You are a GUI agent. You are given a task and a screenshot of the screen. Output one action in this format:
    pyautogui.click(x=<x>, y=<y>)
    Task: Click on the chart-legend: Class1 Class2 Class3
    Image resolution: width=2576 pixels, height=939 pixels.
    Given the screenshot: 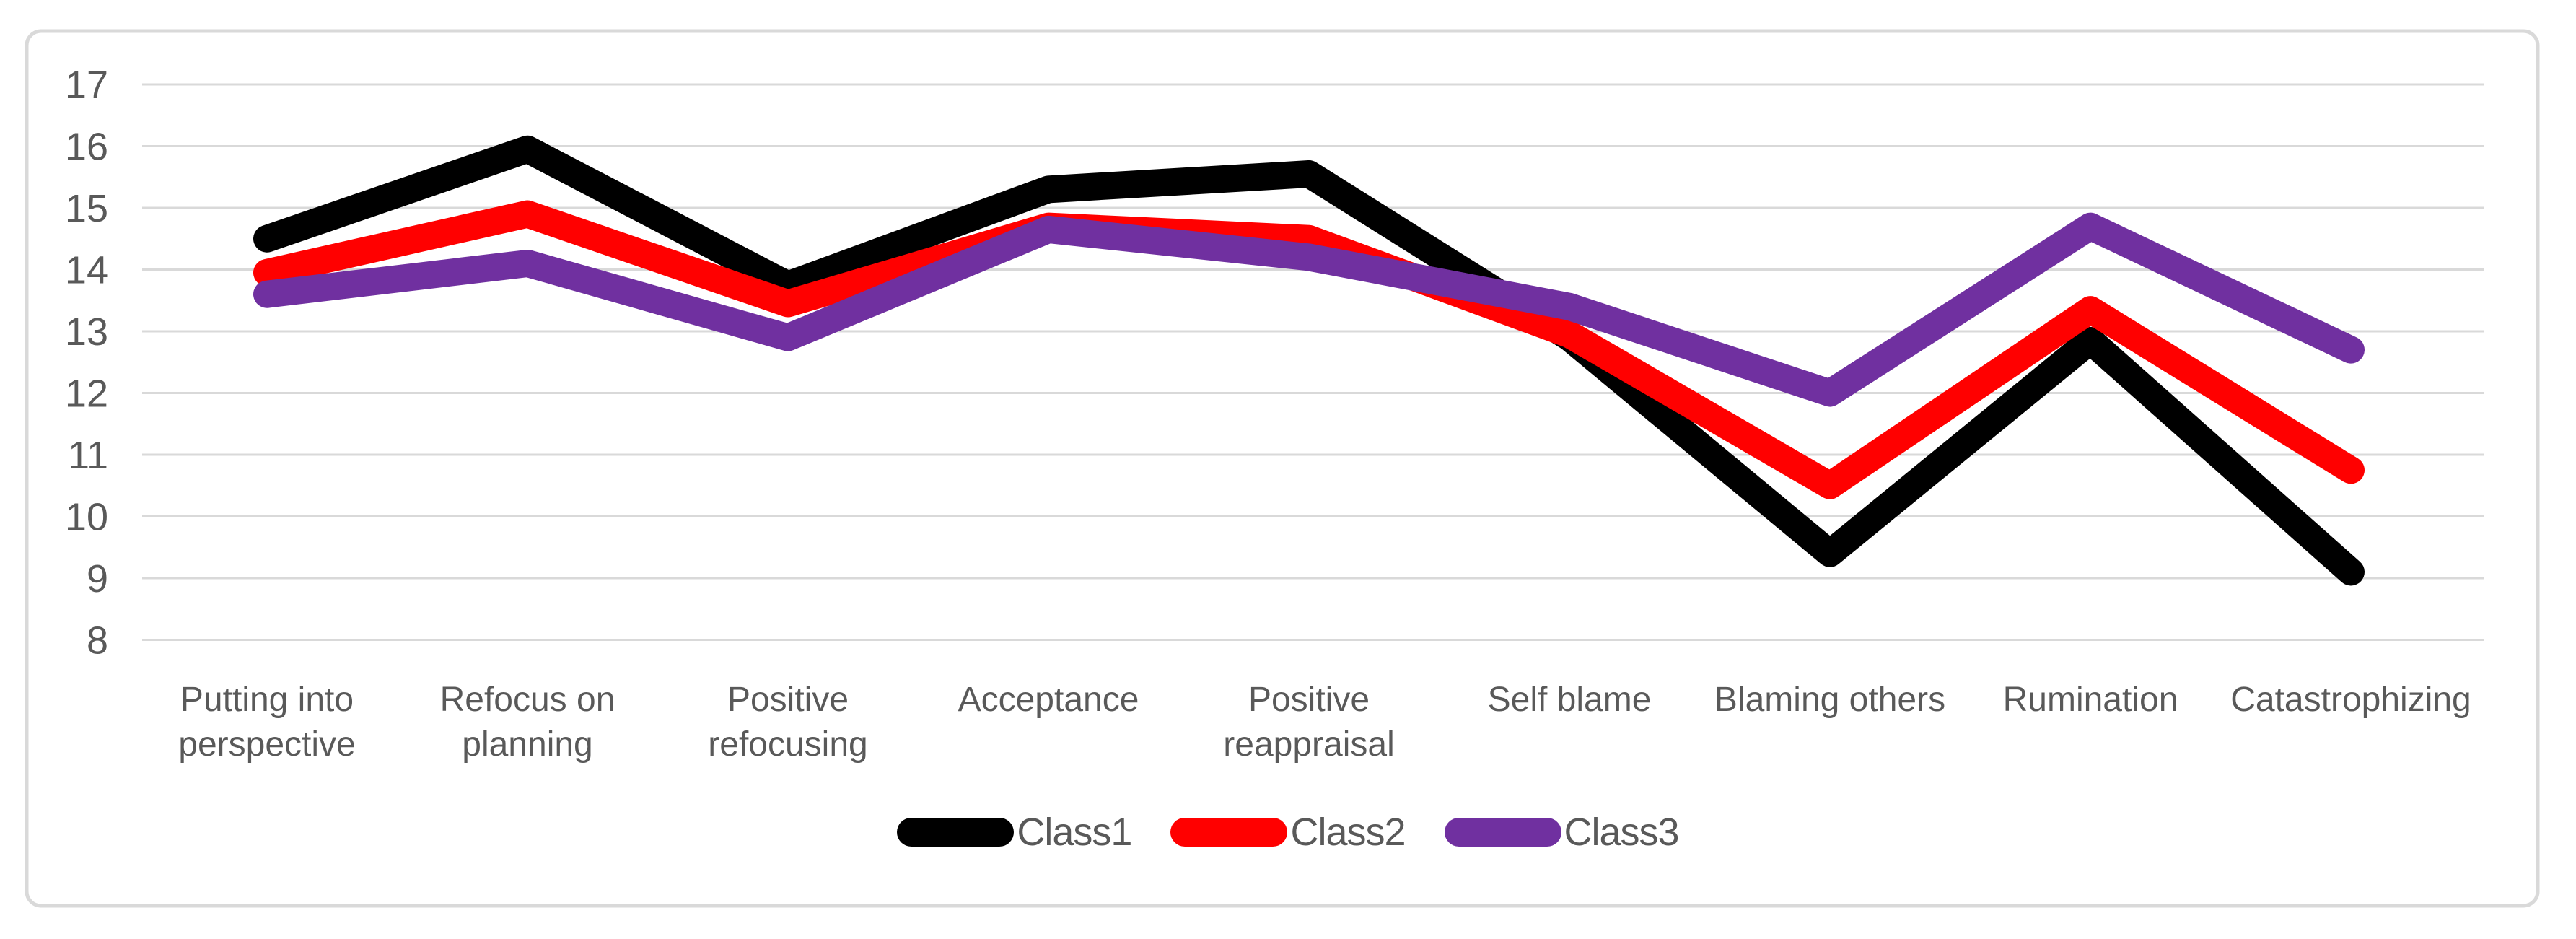 What is the action you would take?
    pyautogui.click(x=1288, y=832)
    